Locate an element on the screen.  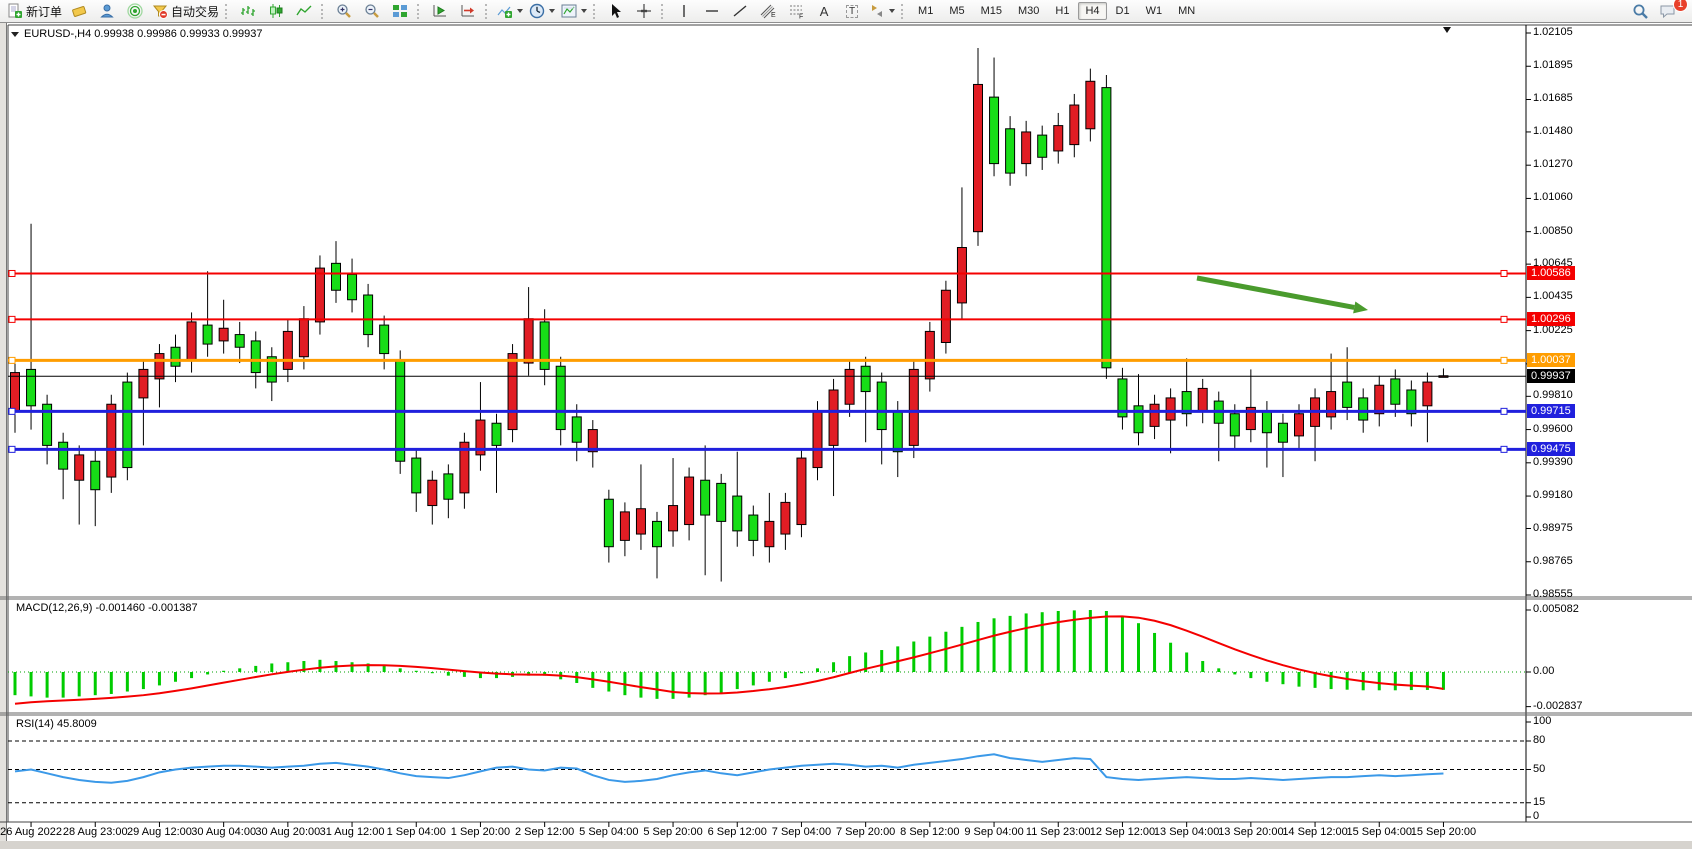
indicators-button is located at coordinates (510, 11).